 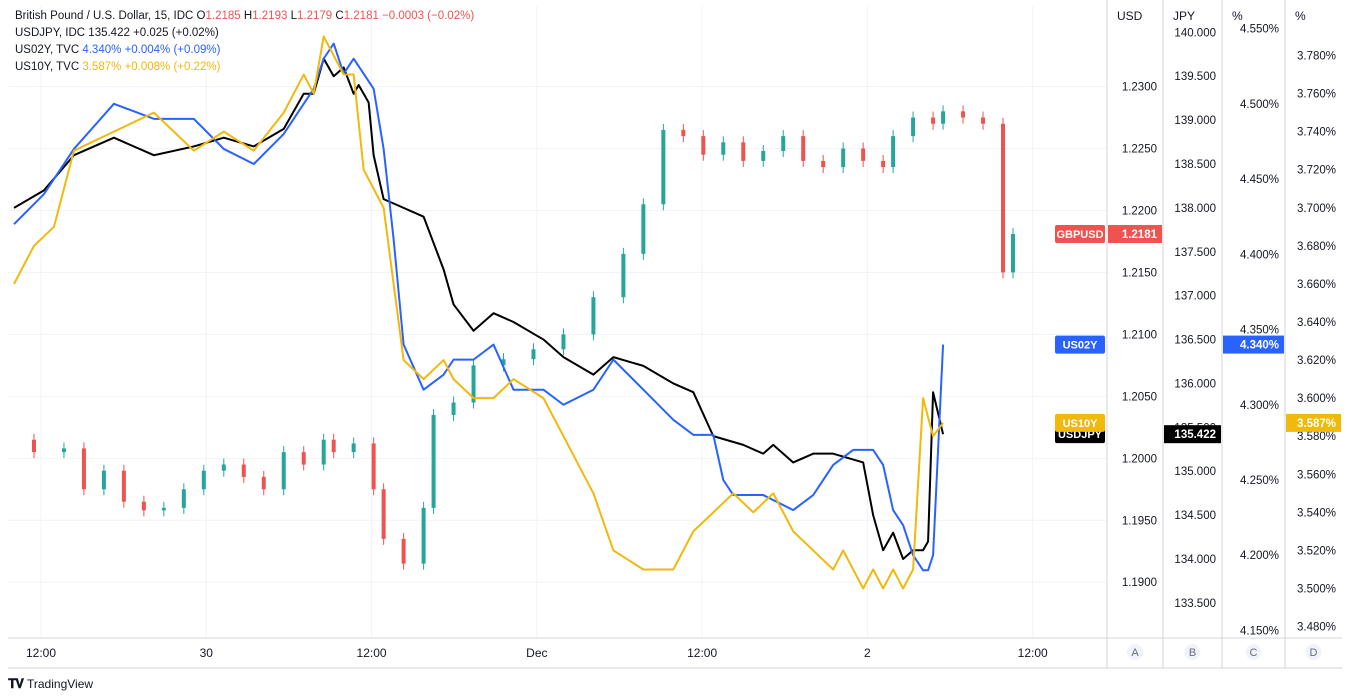 I want to click on y-tick-label: 1.2200, so click(x=1139, y=211).